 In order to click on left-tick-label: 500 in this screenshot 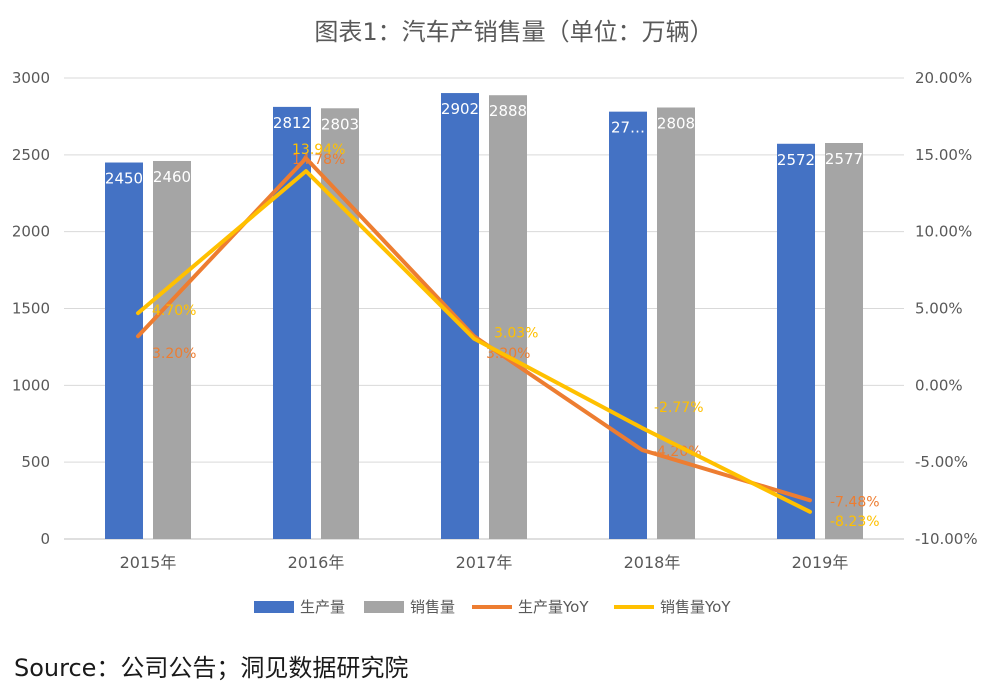, I will do `click(35, 462)`.